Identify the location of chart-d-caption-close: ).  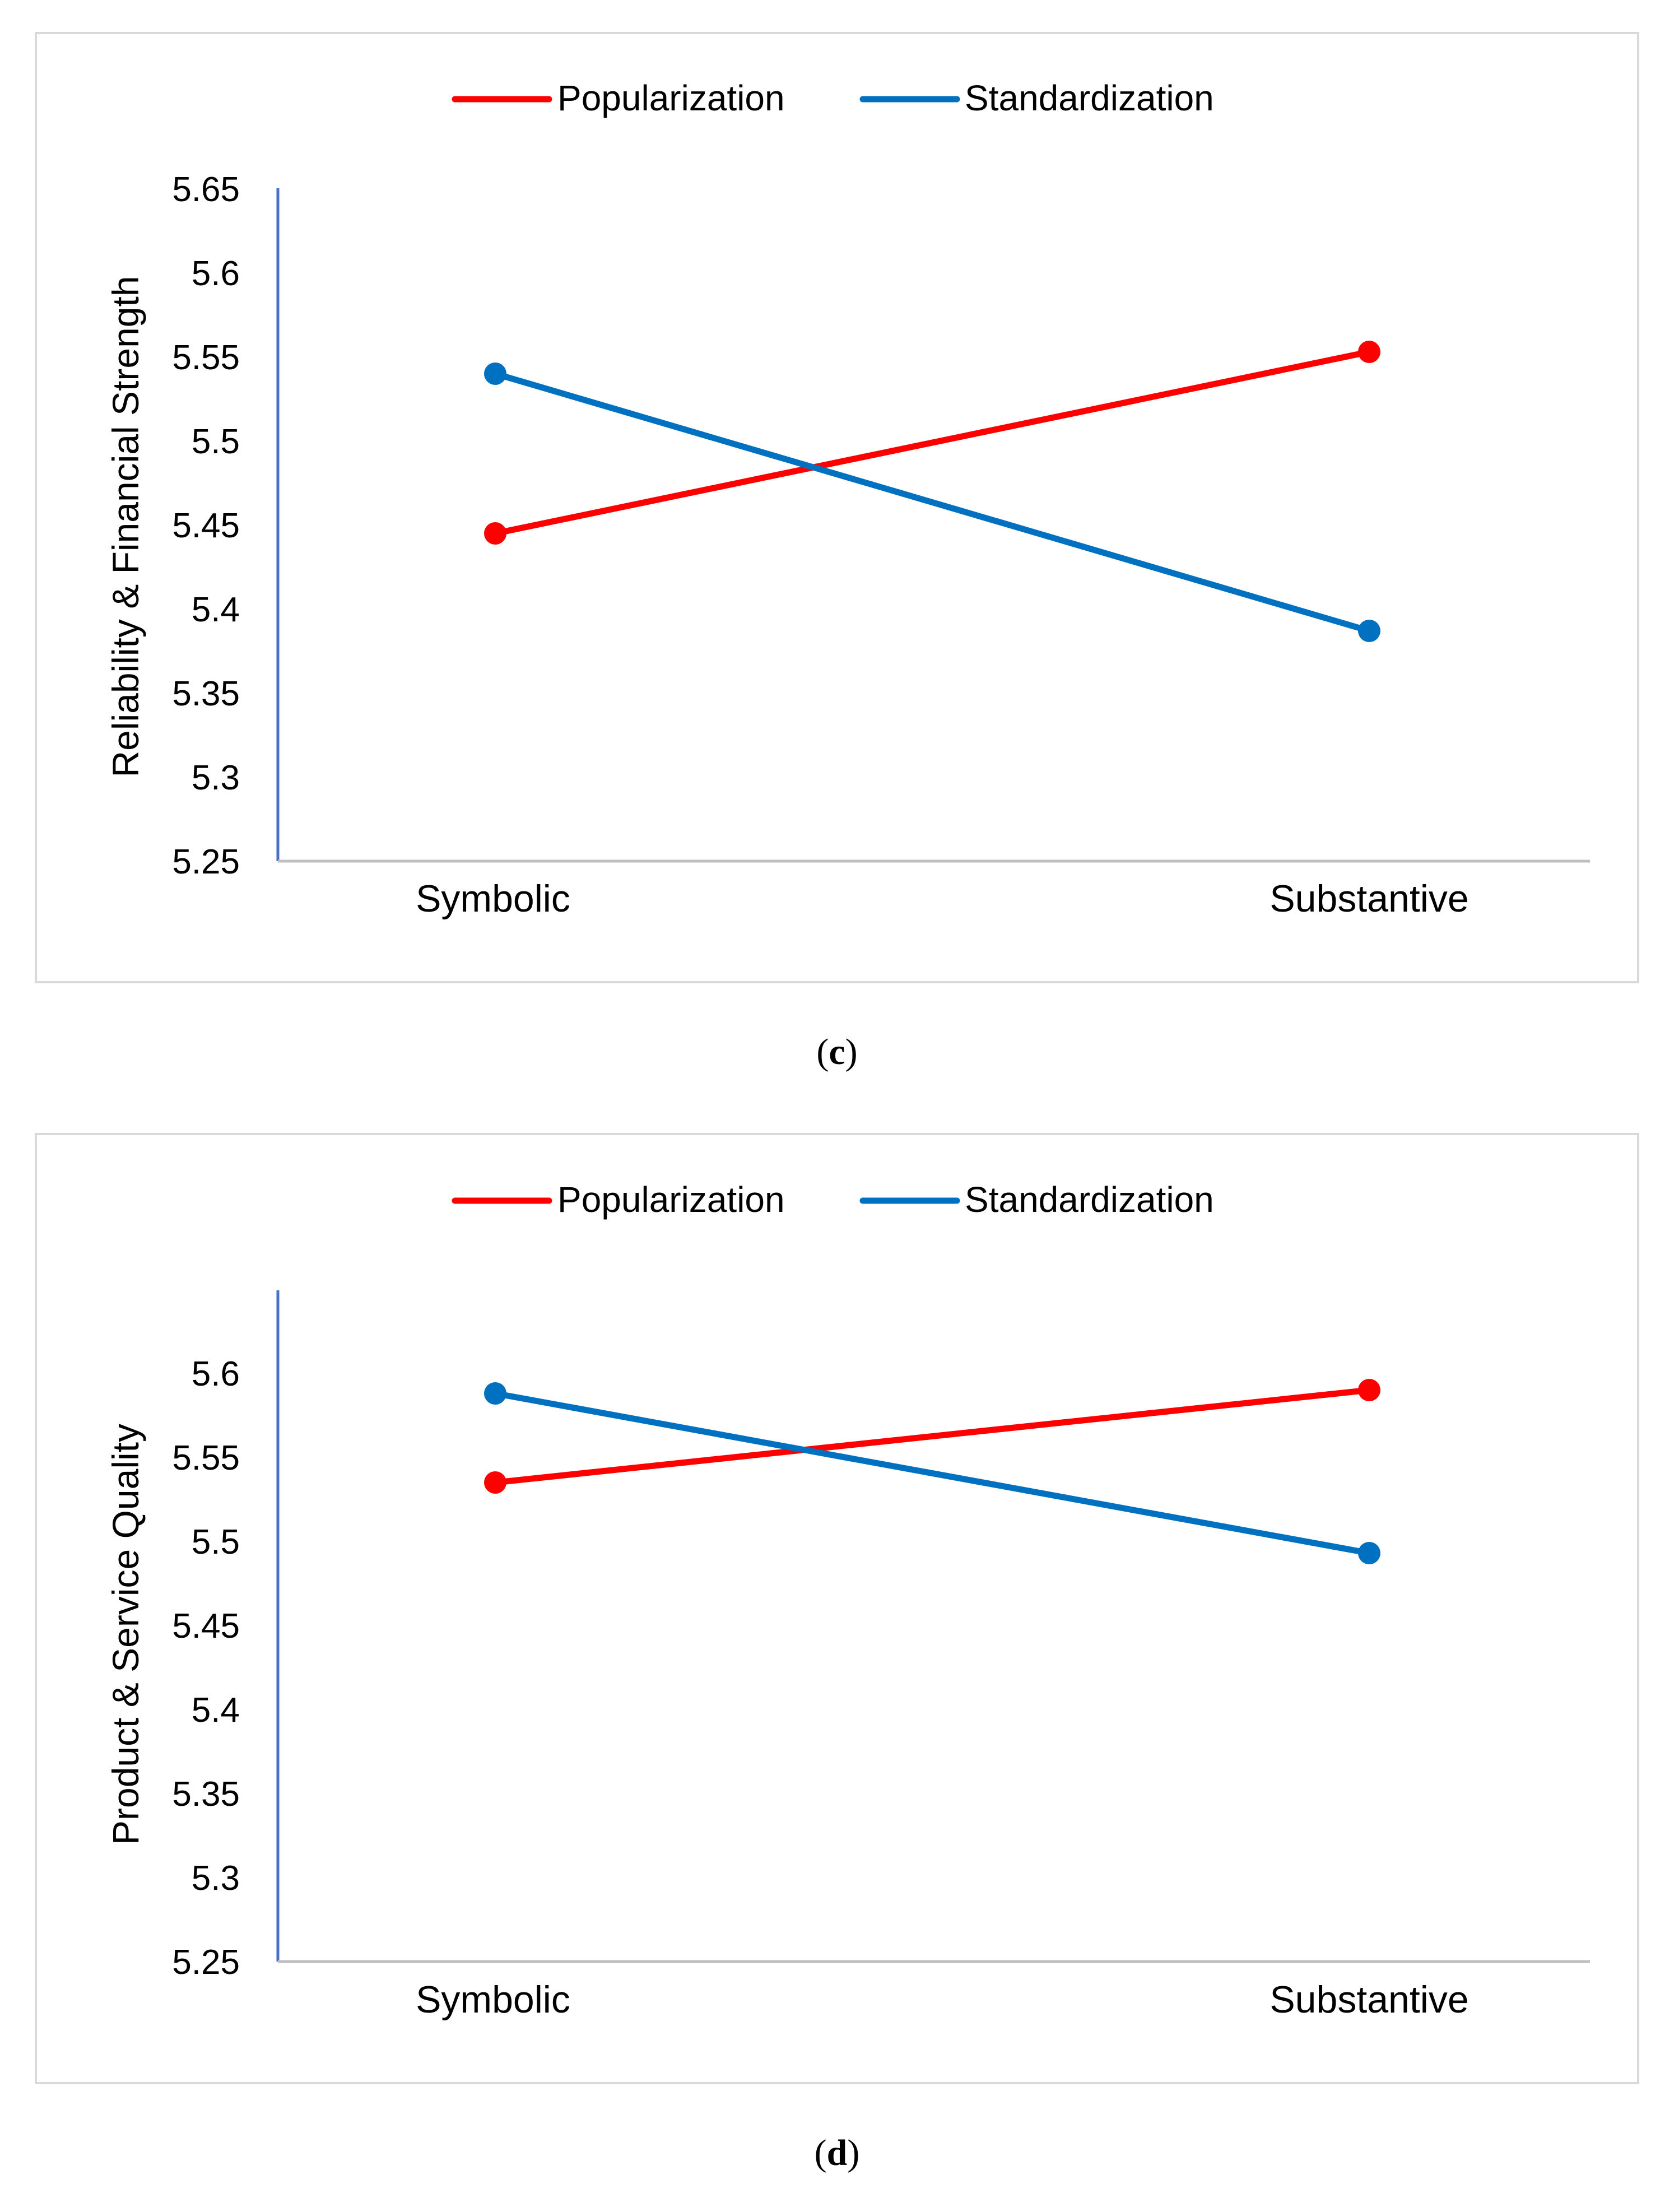
(853, 2152).